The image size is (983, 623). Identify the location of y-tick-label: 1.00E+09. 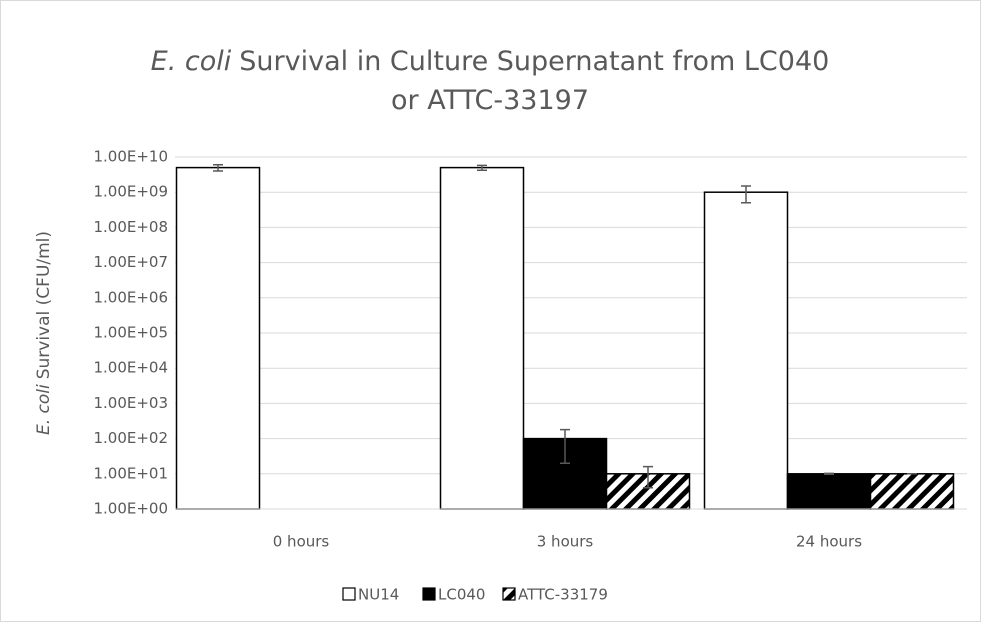
(130, 192).